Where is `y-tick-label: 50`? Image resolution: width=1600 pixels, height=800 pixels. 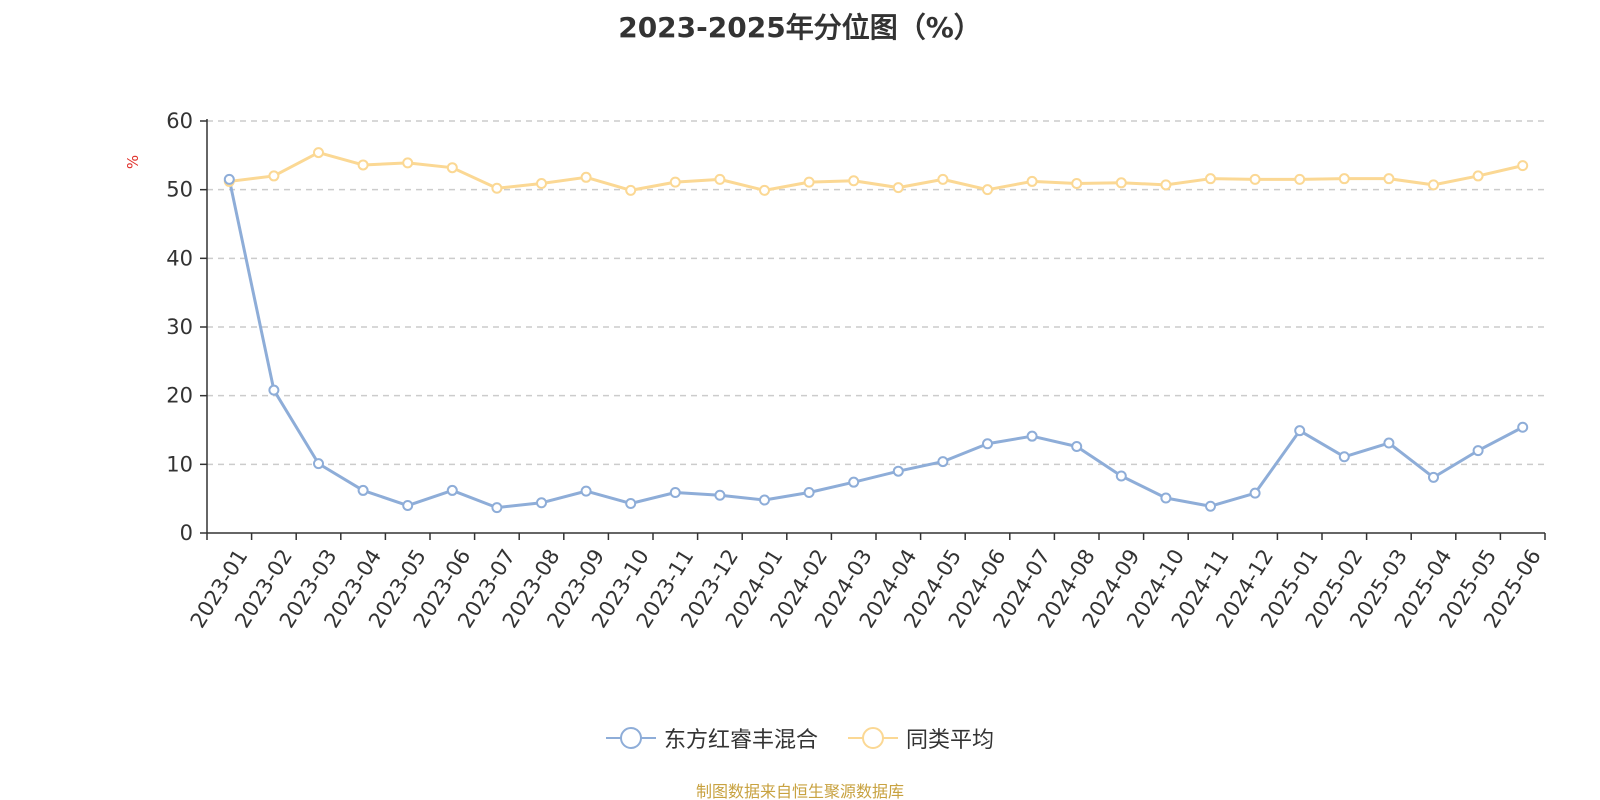 y-tick-label: 50 is located at coordinates (179, 190).